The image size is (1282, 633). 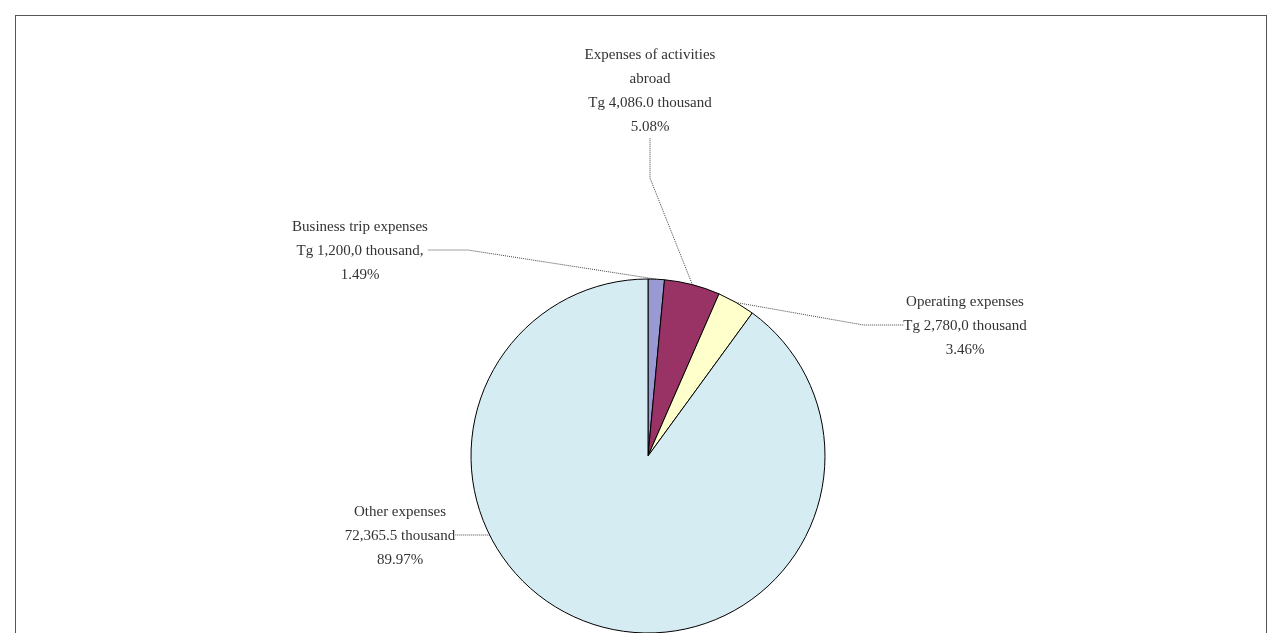 I want to click on slice-label: Other expenses, so click(x=400, y=511).